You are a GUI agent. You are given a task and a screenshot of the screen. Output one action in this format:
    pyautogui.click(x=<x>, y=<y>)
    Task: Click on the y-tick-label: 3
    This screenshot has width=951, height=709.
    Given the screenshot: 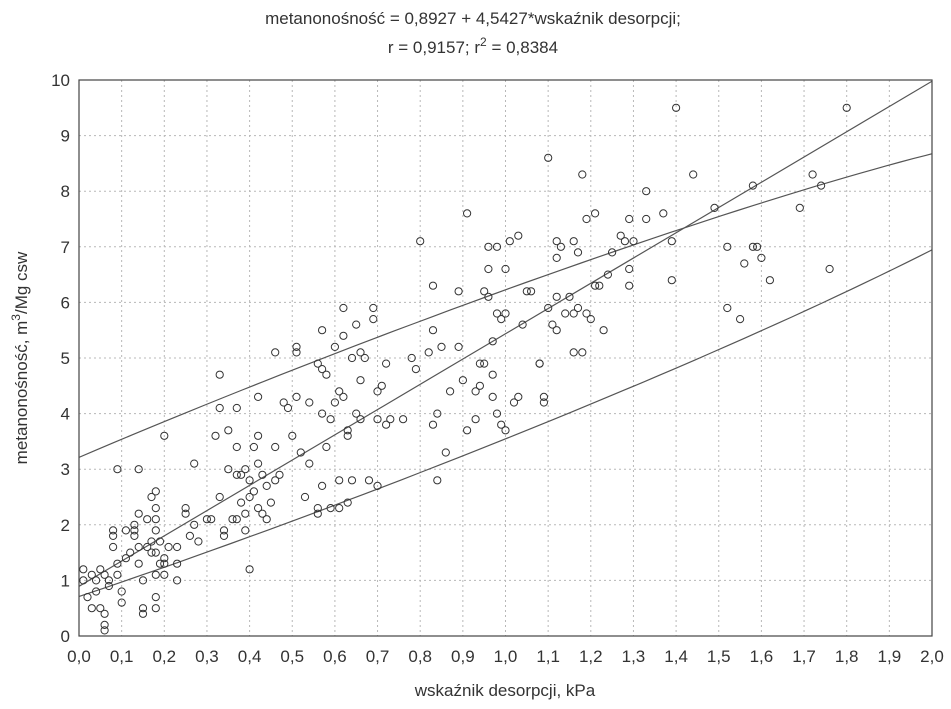 What is the action you would take?
    pyautogui.click(x=65, y=469)
    